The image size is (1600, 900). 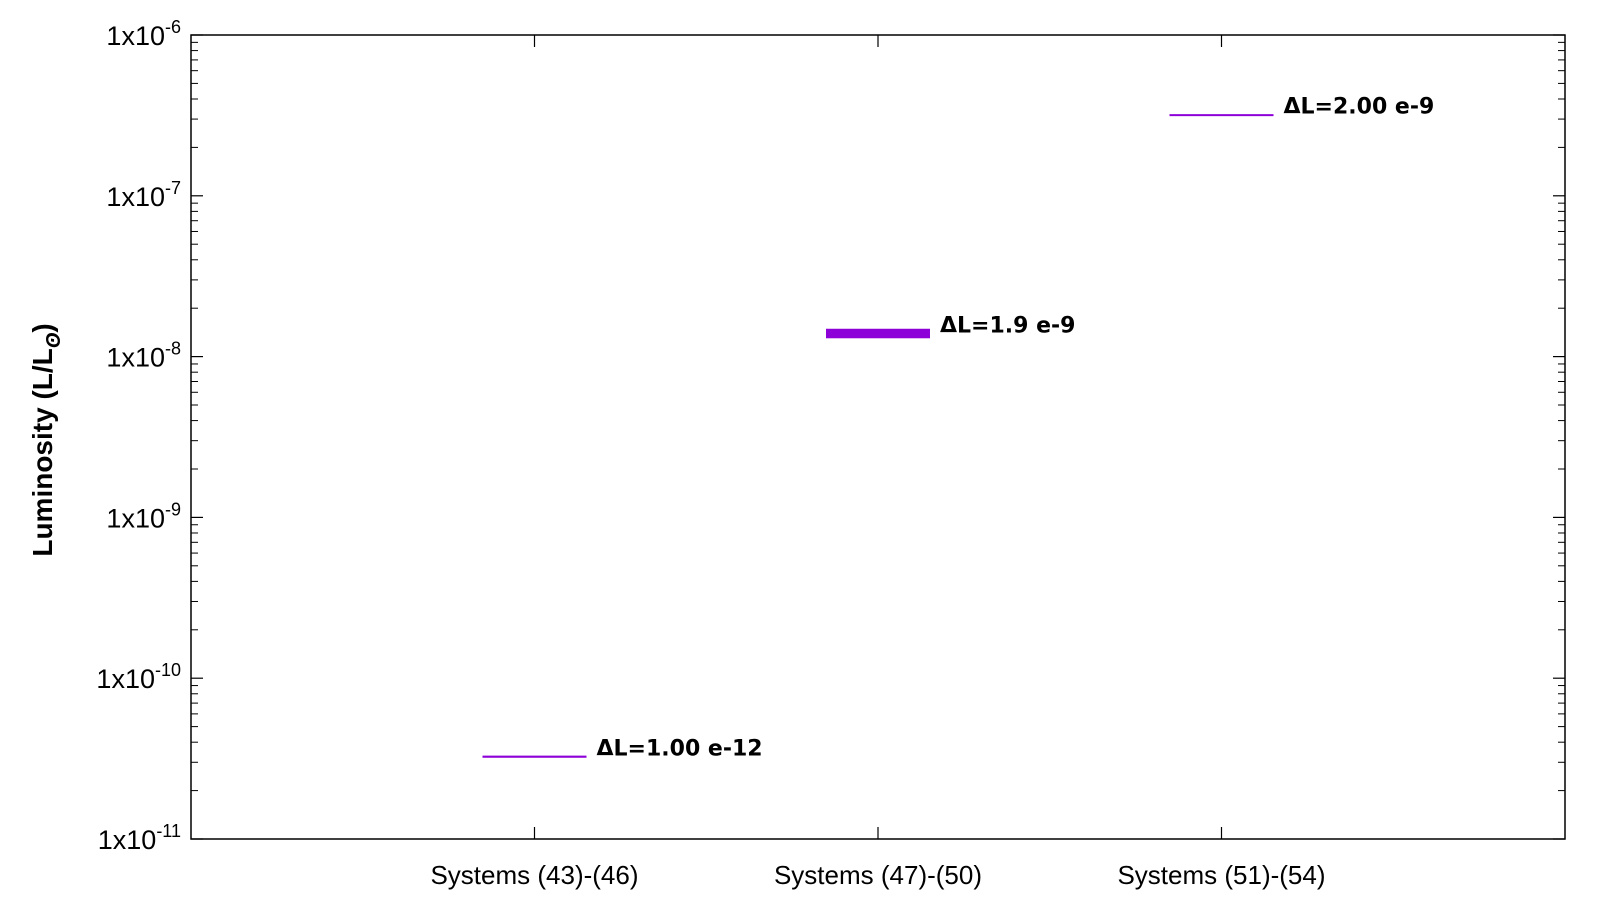 I want to click on delta-l-annotation: ΔL=1.9 e-9, so click(x=1007, y=326).